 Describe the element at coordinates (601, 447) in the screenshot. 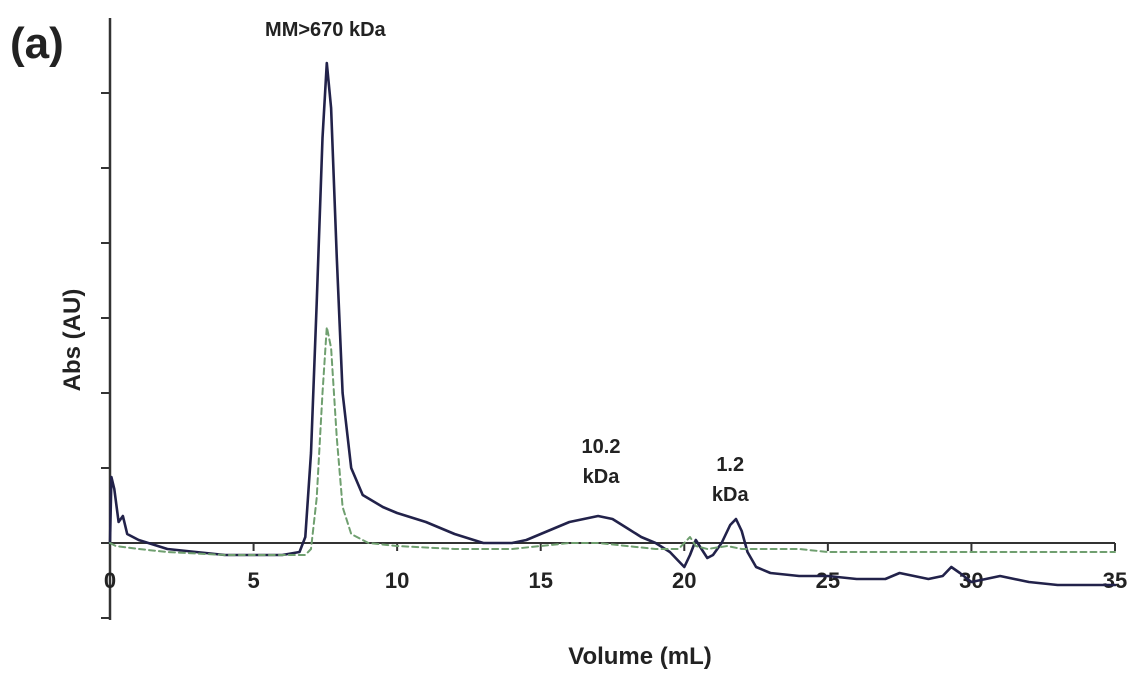

I see `peak-annotation-line: 10.2` at that location.